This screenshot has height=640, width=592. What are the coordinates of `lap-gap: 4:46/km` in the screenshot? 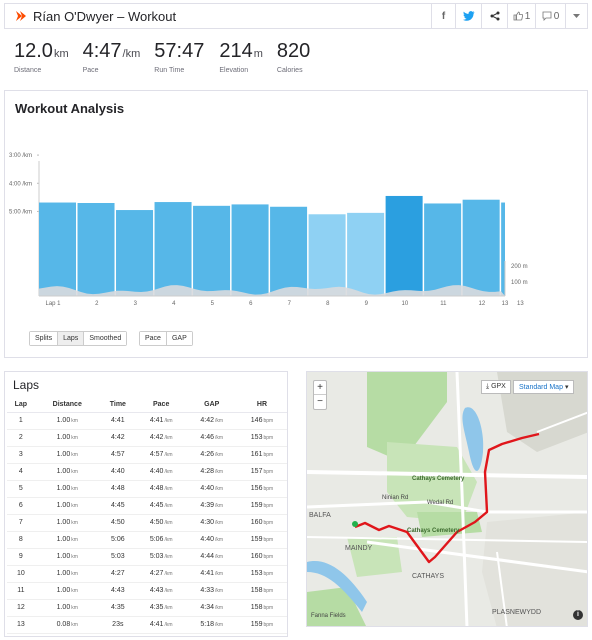 It's located at (211, 438).